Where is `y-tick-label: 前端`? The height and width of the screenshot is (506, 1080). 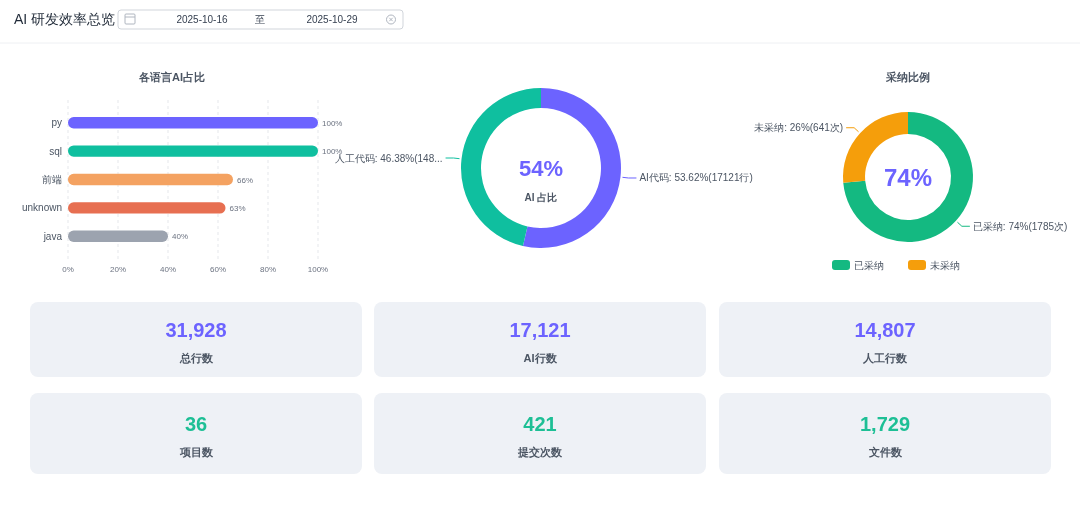
y-tick-label: 前端 is located at coordinates (52, 179).